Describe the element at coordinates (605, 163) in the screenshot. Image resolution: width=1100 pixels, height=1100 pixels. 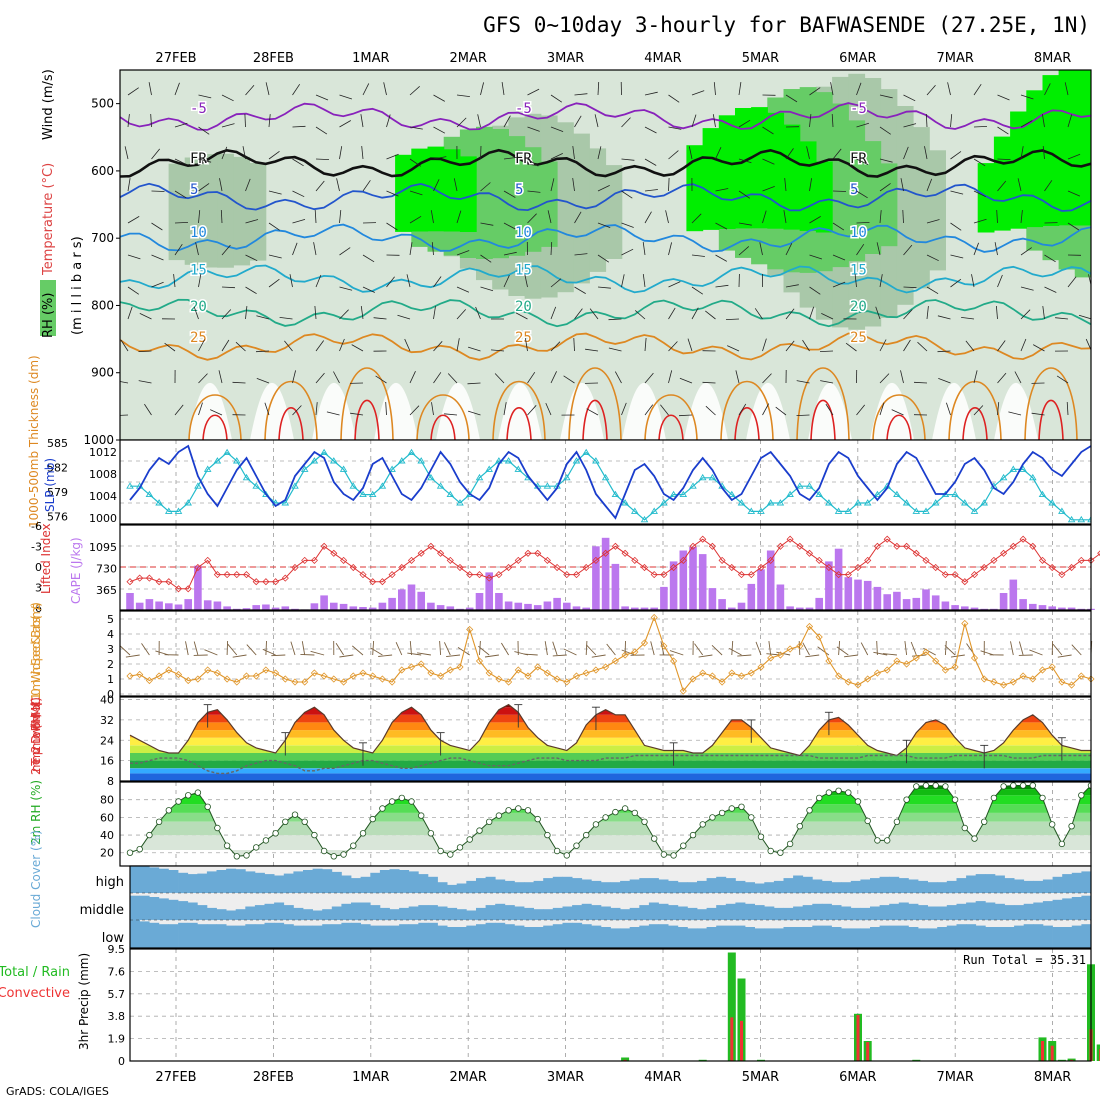
I see `isotherm-FR` at that location.